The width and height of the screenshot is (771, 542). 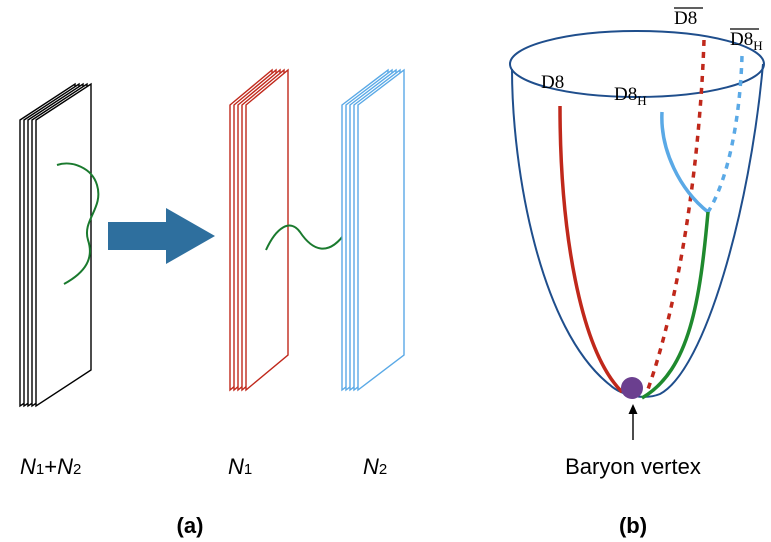 What do you see at coordinates (685, 18) in the screenshot?
I see `label-d8bar: D8` at bounding box center [685, 18].